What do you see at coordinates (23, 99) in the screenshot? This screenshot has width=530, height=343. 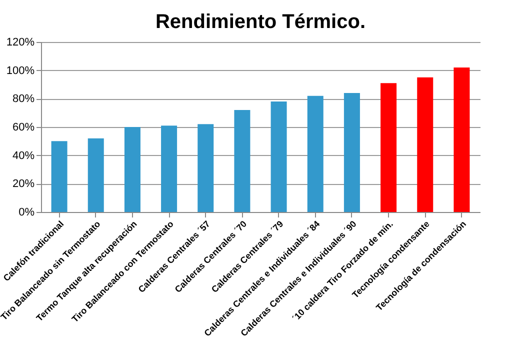 I see `y-tick-label: 80%` at bounding box center [23, 99].